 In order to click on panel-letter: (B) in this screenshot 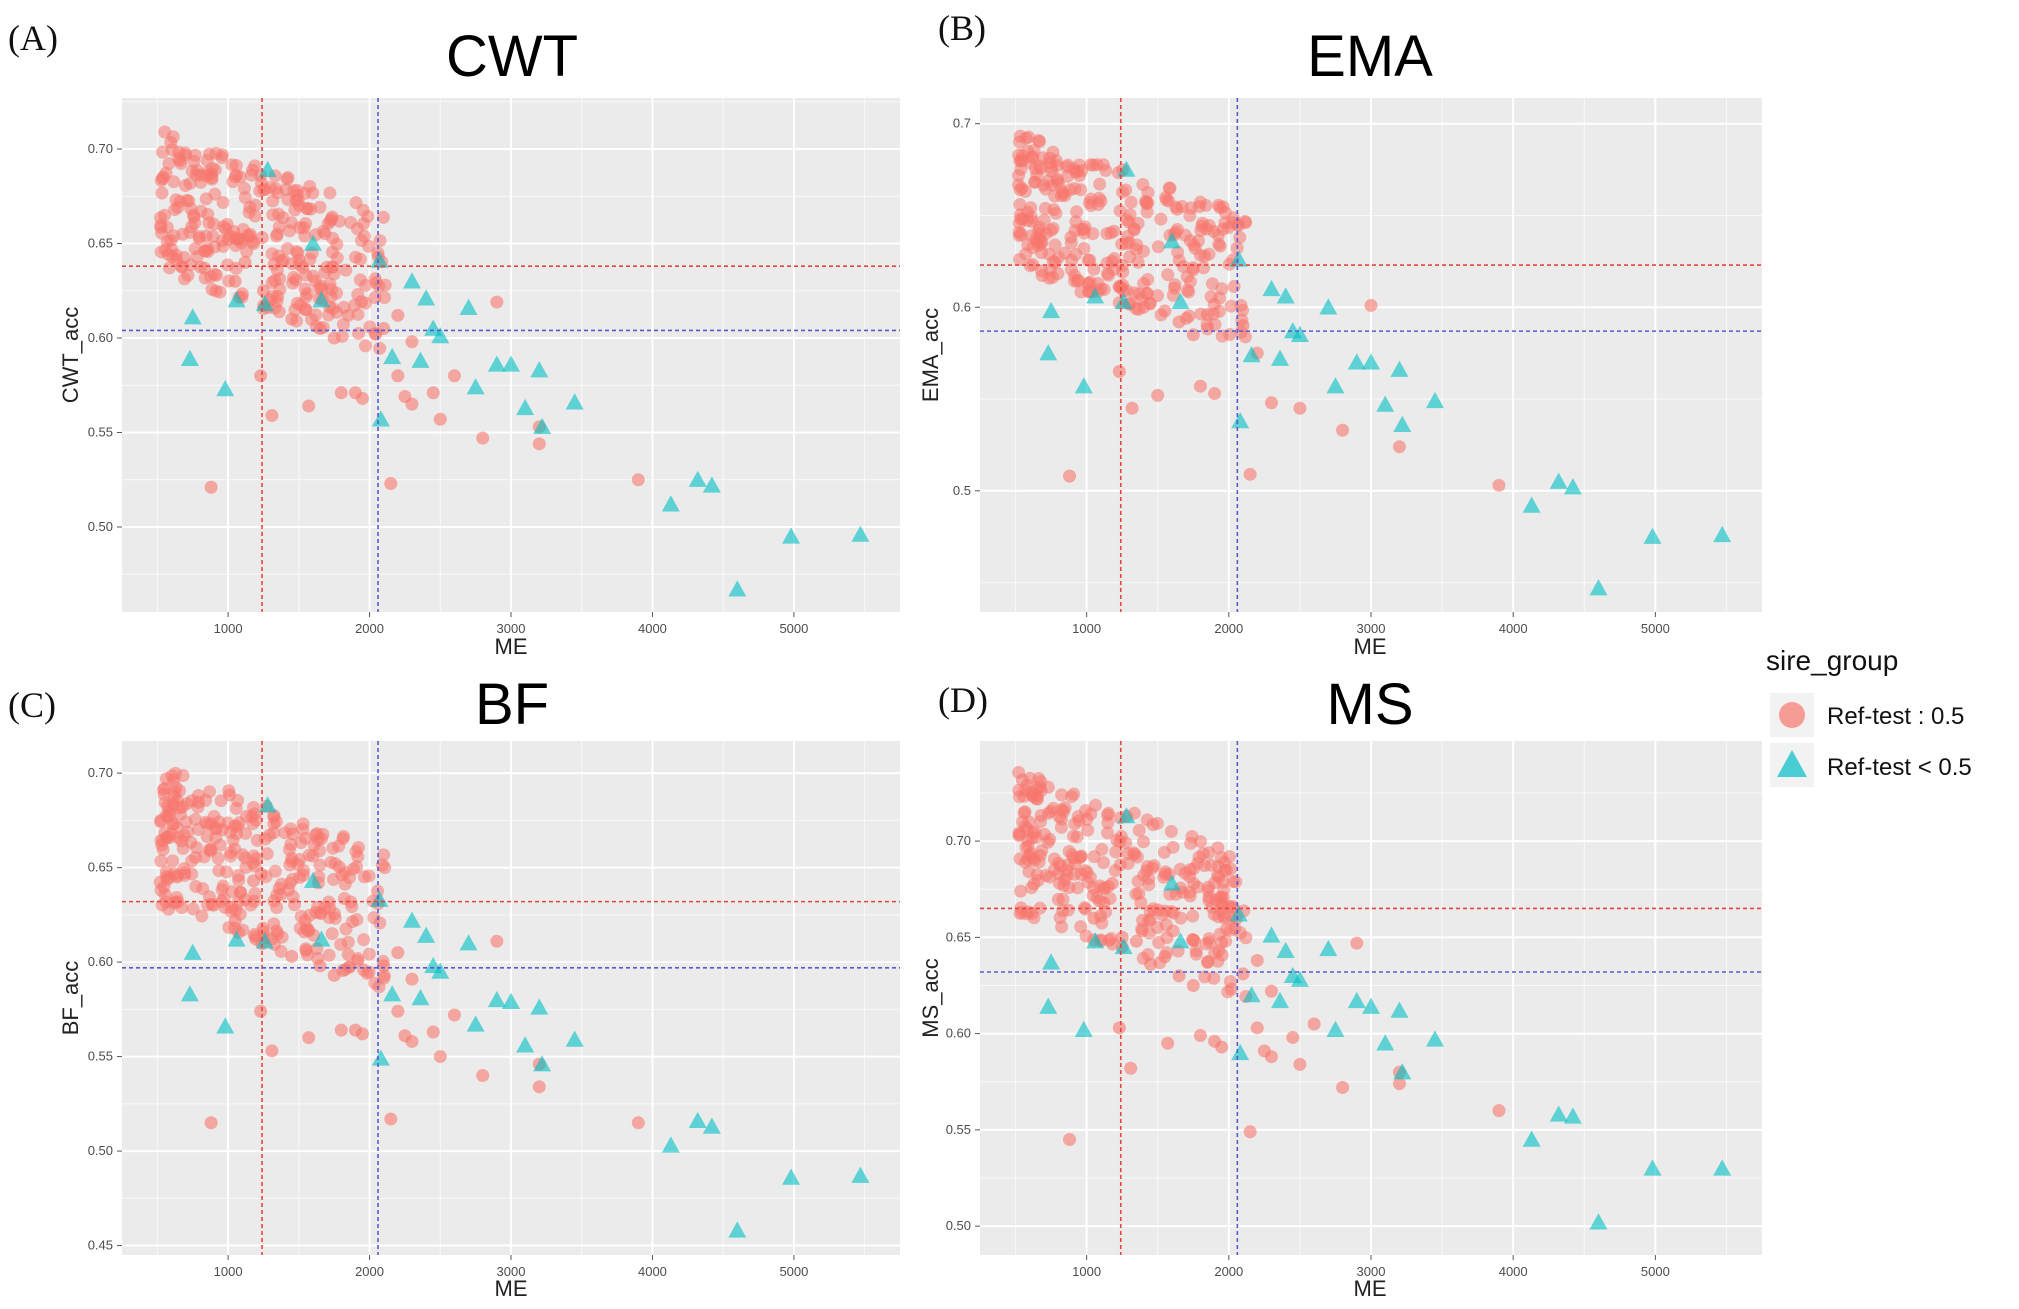, I will do `click(962, 28)`.